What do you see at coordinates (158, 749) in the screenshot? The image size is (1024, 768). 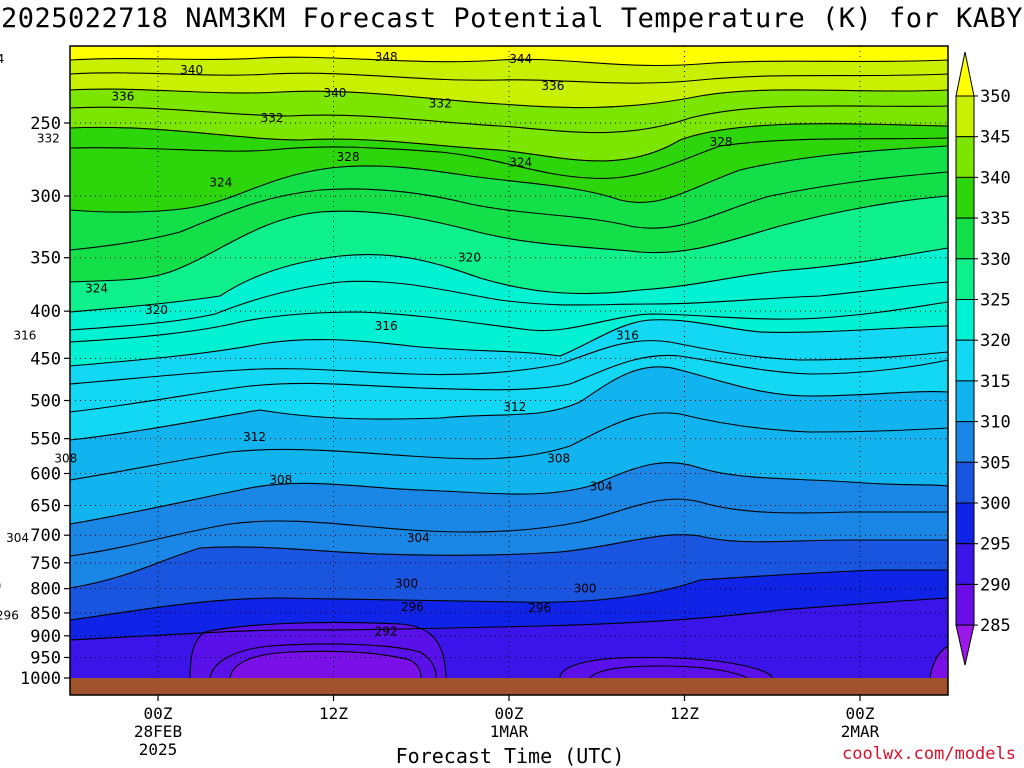 I see `x-tick-year: 2025` at bounding box center [158, 749].